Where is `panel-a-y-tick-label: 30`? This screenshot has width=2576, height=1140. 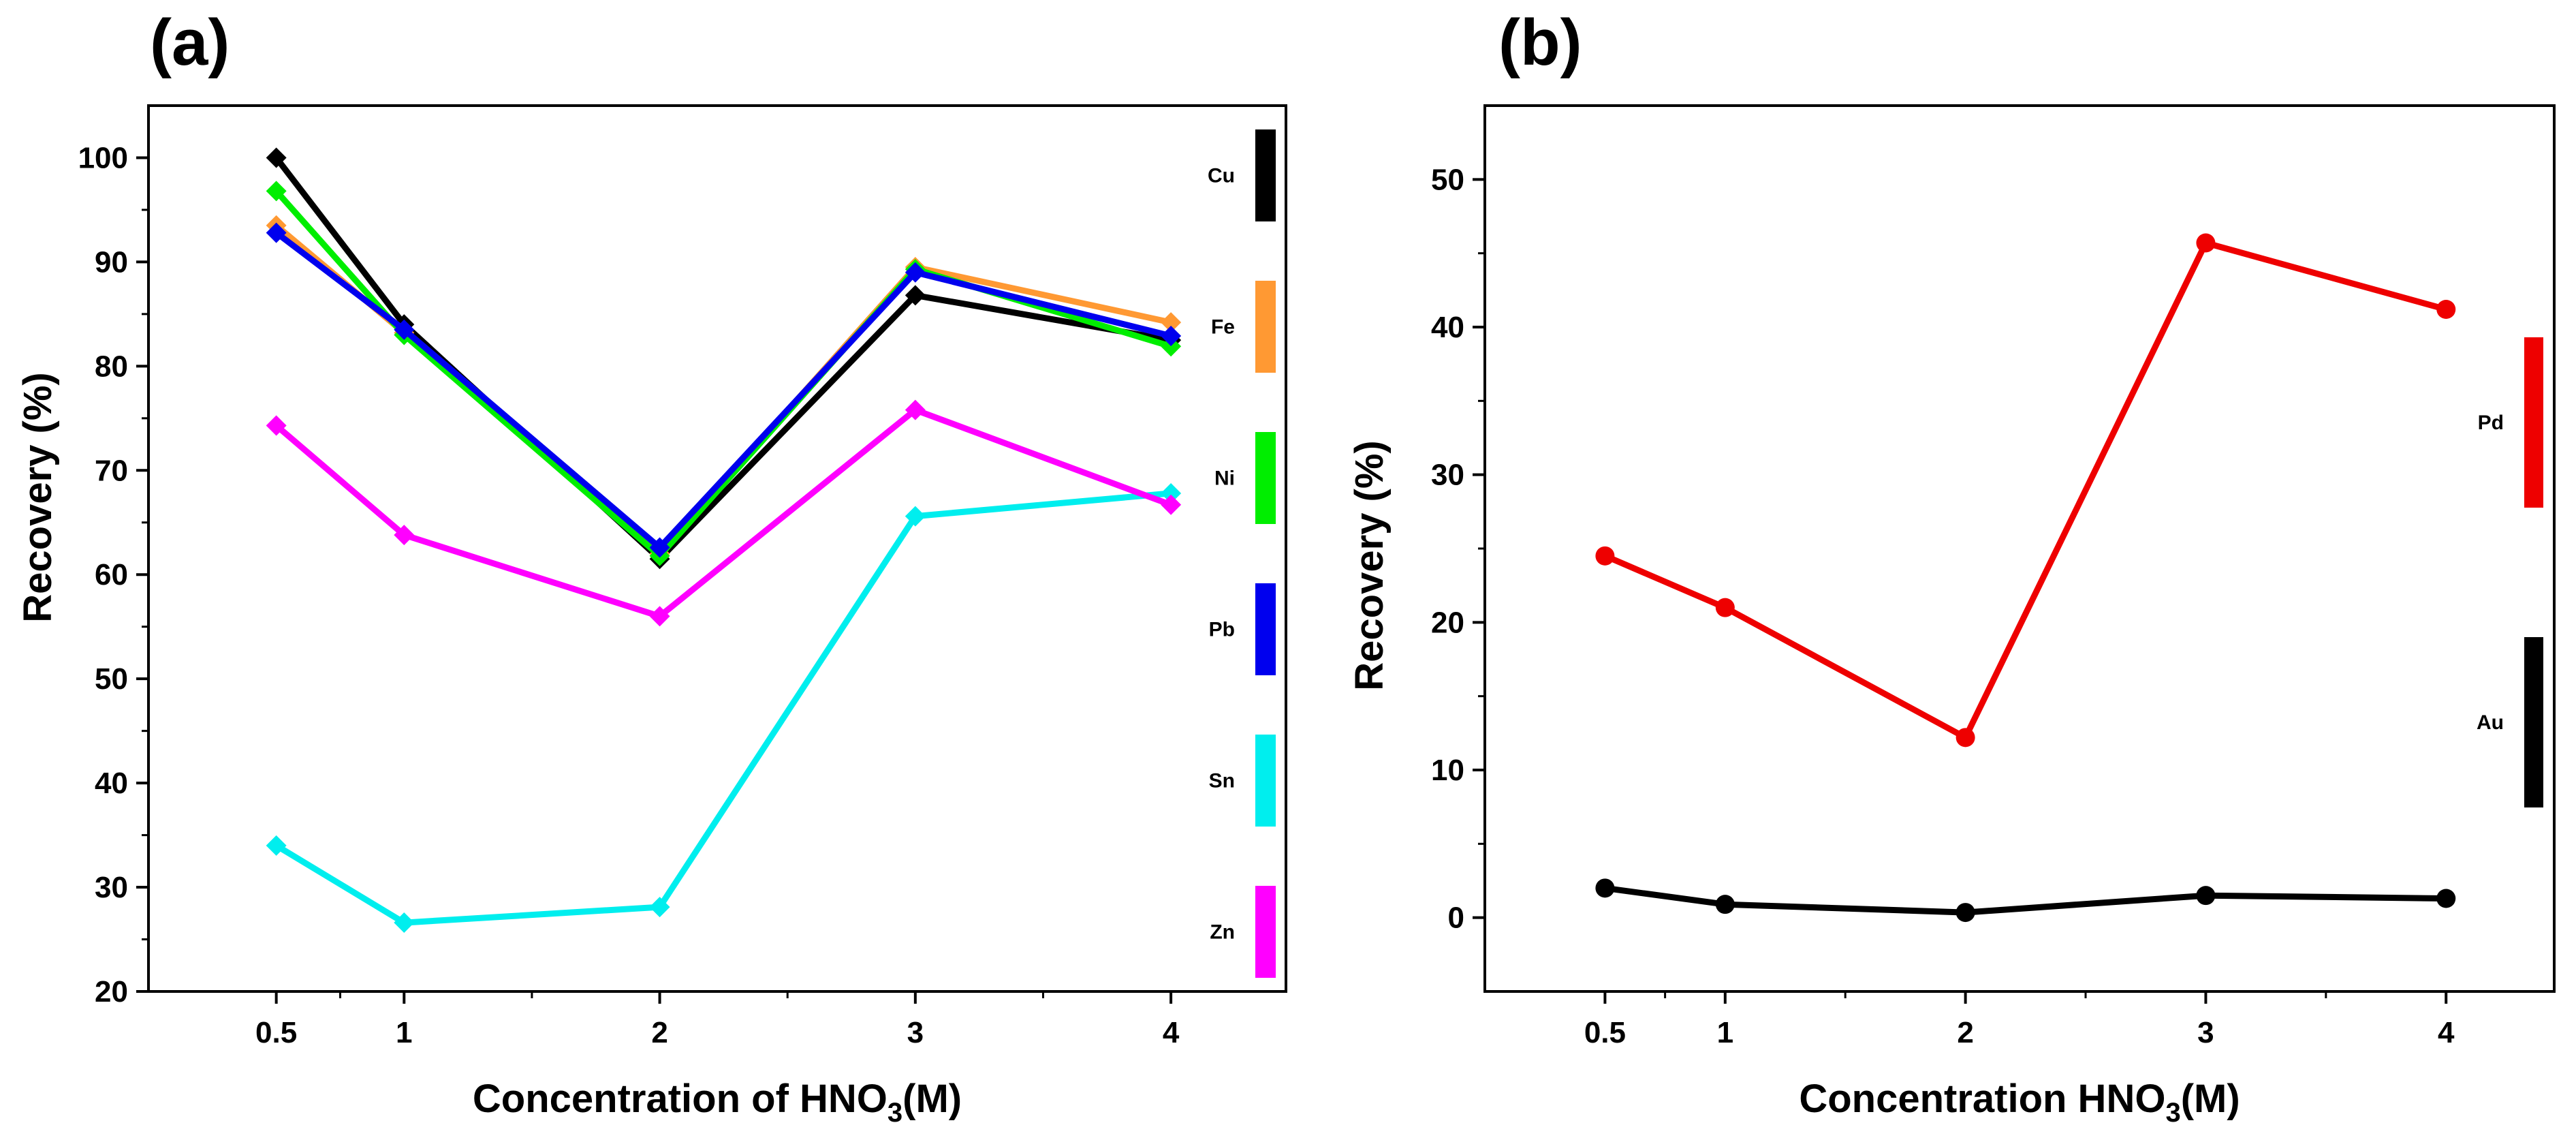 panel-a-y-tick-label: 30 is located at coordinates (111, 888).